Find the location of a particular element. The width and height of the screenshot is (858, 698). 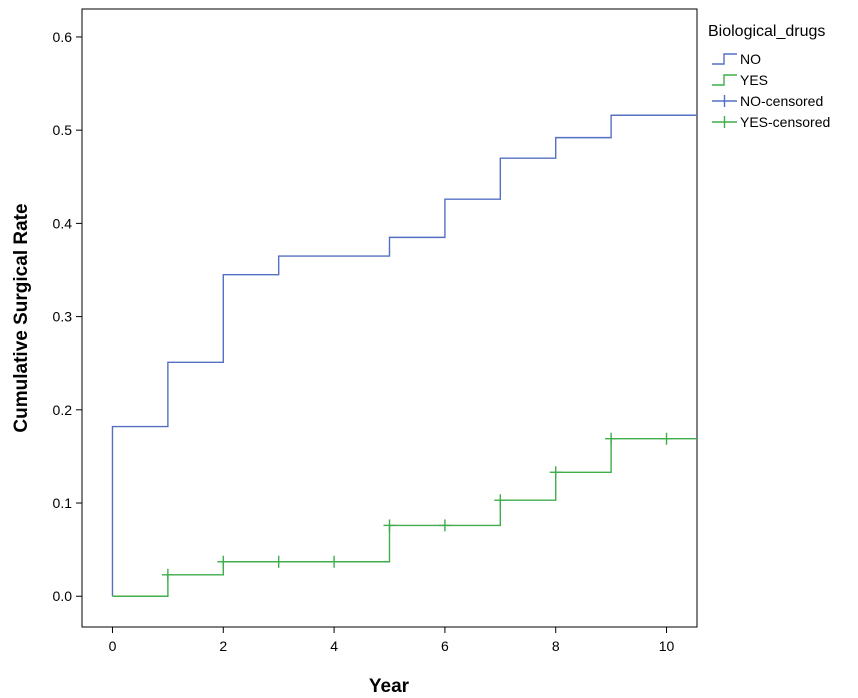

legend-label-yes: YES is located at coordinates (754, 80).